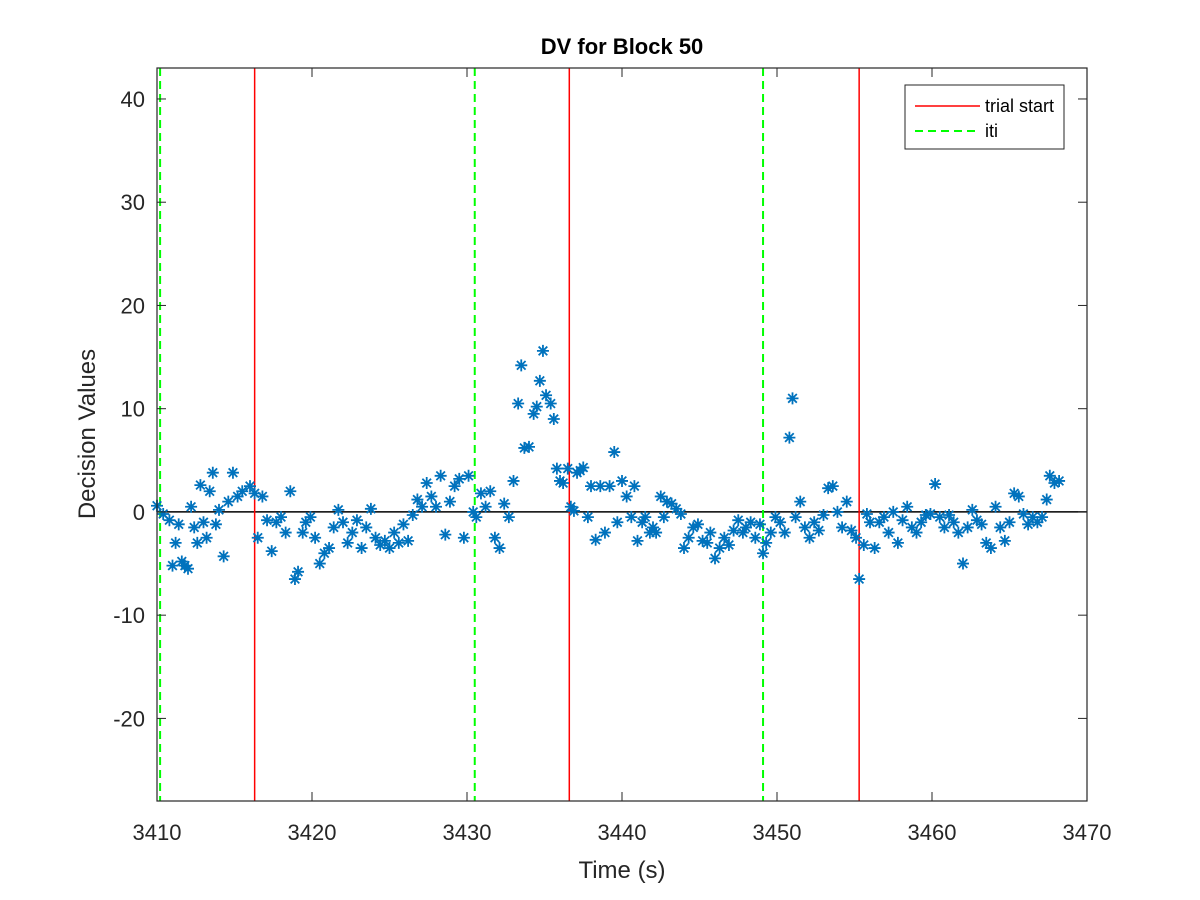  What do you see at coordinates (467, 832) in the screenshot?
I see `x-tick-label: 3430` at bounding box center [467, 832].